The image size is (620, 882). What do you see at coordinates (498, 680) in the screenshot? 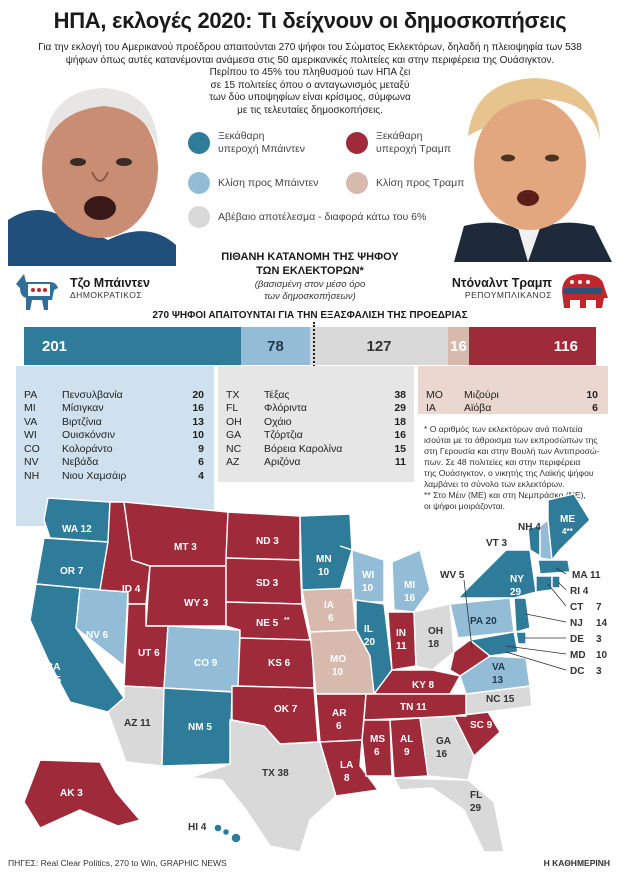
I see `label-va-votes: 13` at bounding box center [498, 680].